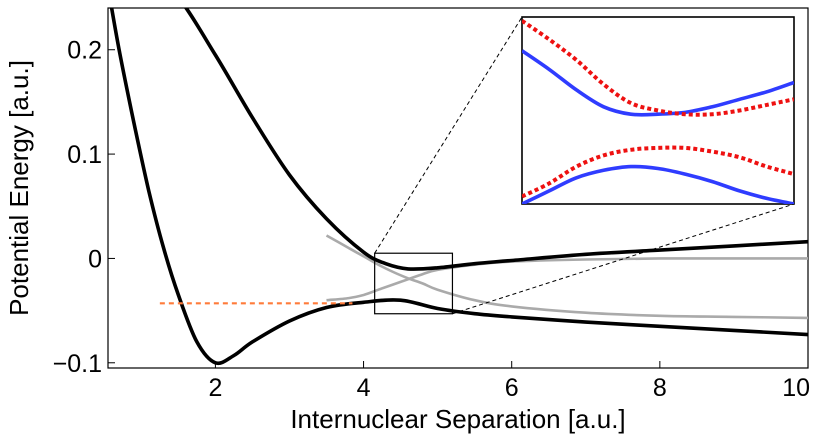 The width and height of the screenshot is (830, 442). I want to click on inset-panel, so click(658, 110).